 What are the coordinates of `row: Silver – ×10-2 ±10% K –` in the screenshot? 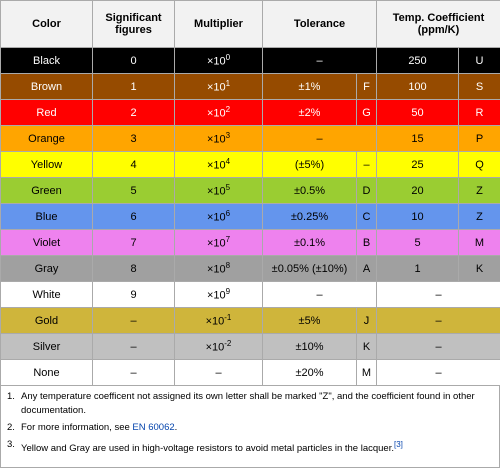 It's located at (250, 346).